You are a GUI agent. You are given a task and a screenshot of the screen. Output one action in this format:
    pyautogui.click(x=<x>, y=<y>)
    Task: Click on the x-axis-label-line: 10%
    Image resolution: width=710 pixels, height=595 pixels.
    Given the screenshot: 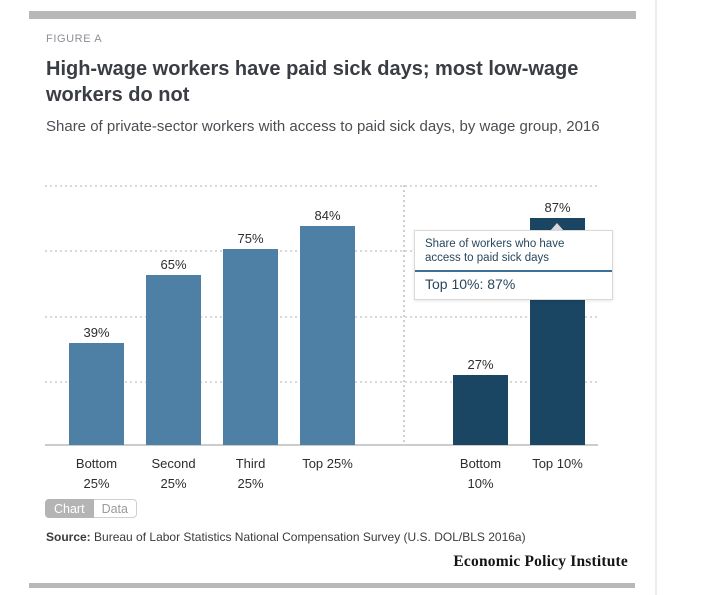 What is the action you would take?
    pyautogui.click(x=480, y=483)
    